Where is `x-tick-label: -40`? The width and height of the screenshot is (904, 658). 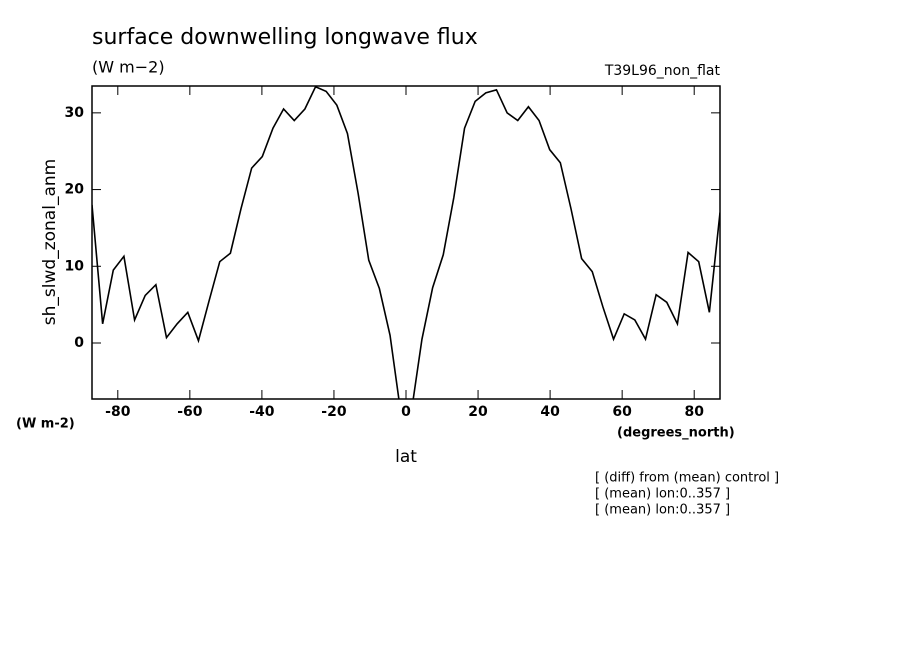 x-tick-label: -40 is located at coordinates (262, 412).